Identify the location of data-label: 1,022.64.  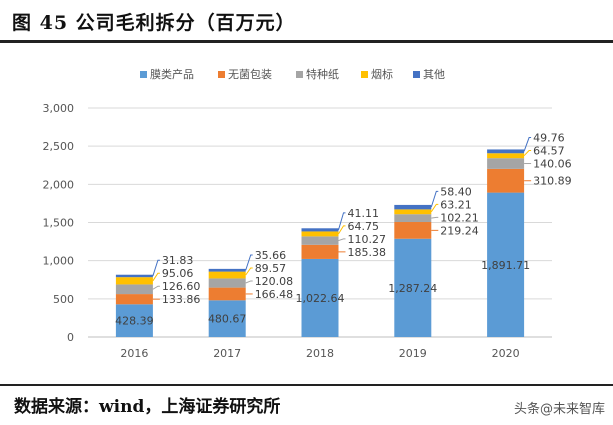
(320, 298).